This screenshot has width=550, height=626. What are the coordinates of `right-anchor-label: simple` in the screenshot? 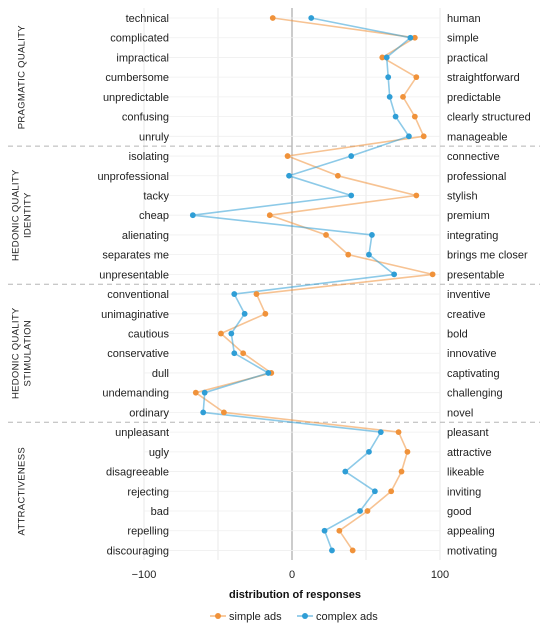 It's located at (463, 39).